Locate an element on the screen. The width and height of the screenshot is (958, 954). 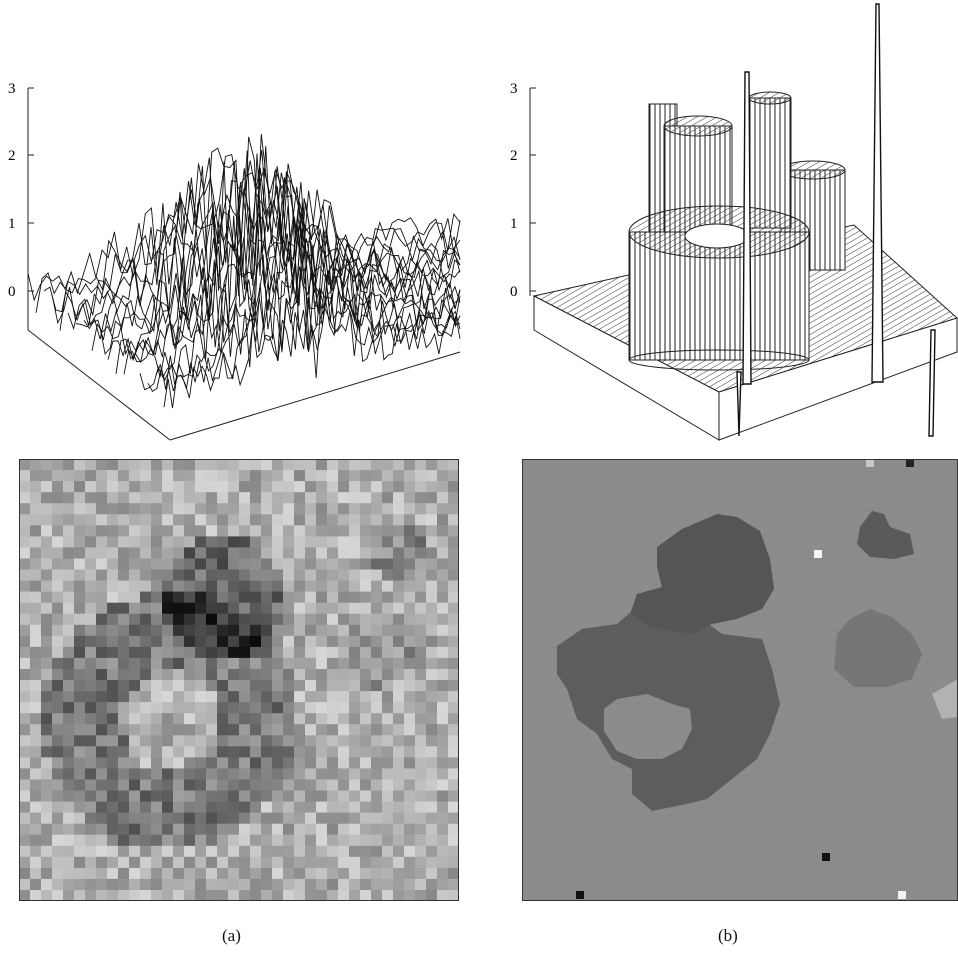
caption-a: (a) is located at coordinates (231, 935).